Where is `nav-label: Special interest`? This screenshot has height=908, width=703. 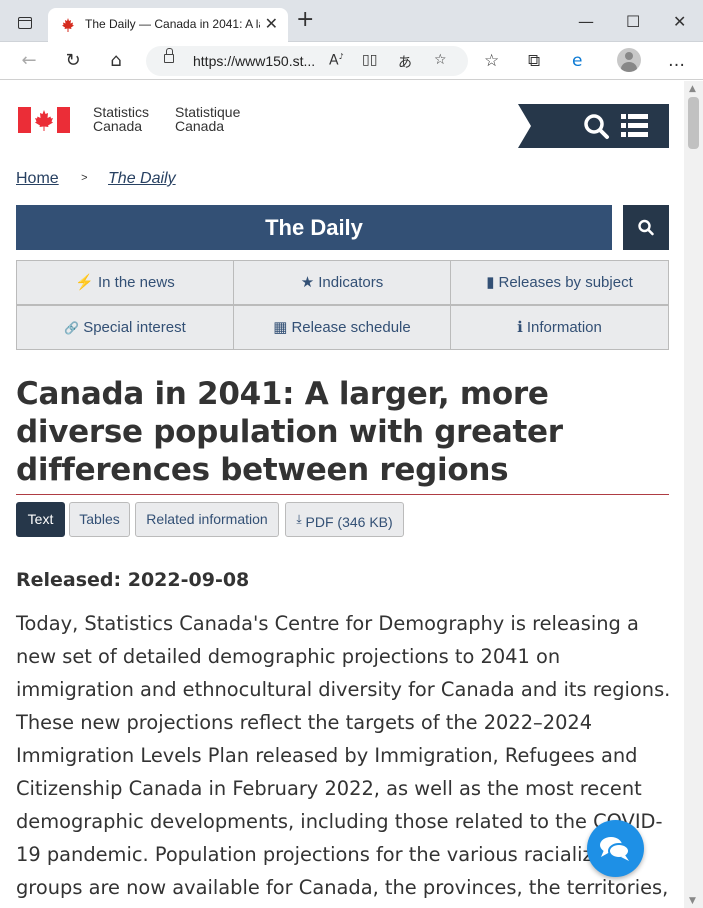
nav-label: Special interest is located at coordinates (134, 327).